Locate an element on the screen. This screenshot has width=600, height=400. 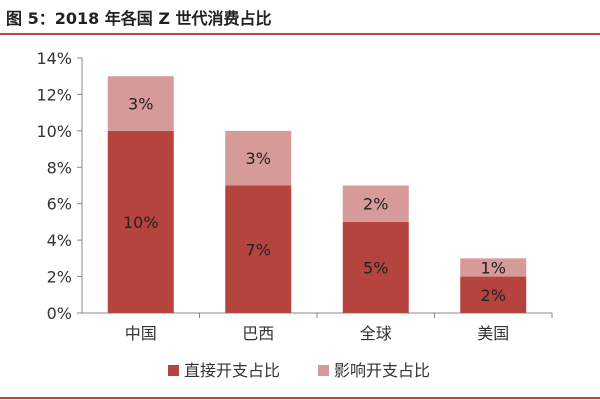
data-label: 1% is located at coordinates (493, 267).